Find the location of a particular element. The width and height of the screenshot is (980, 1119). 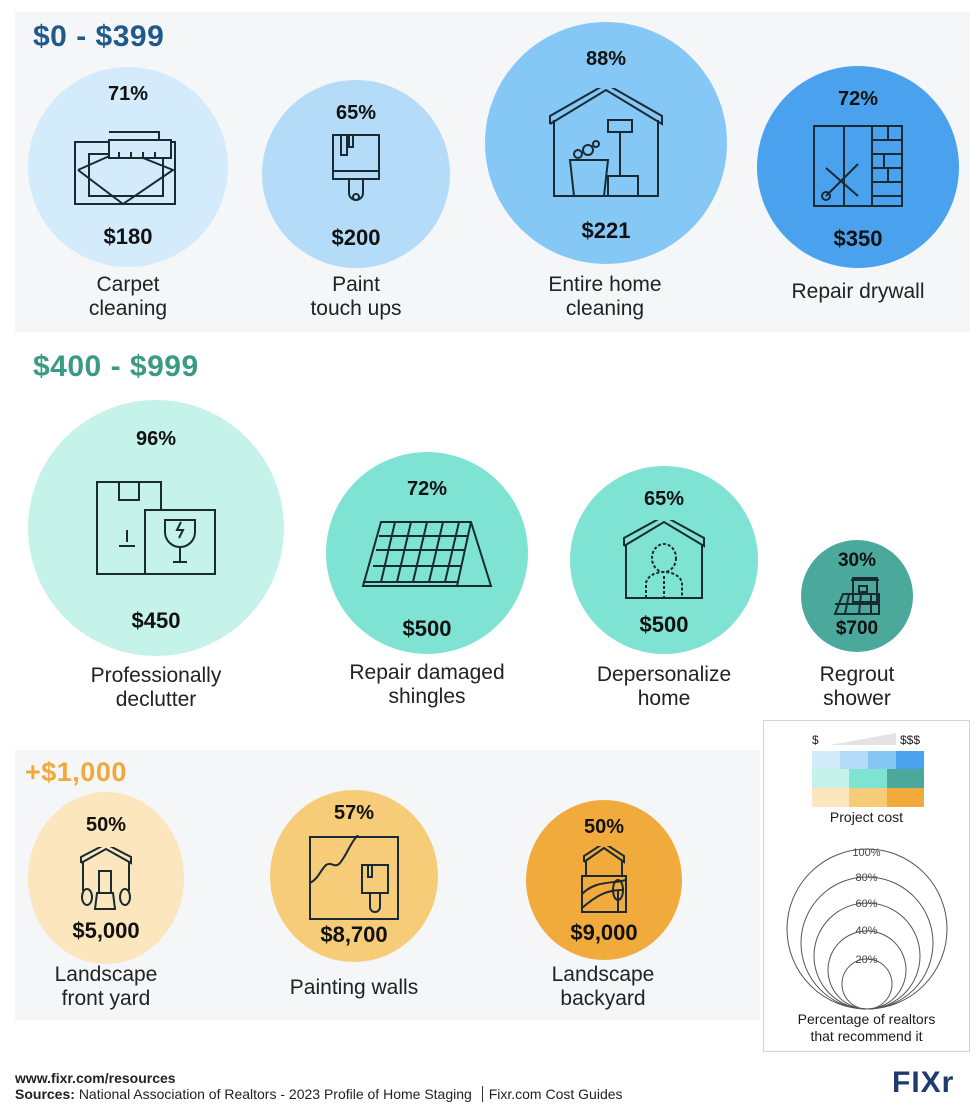

wall-paint-icon is located at coordinates (354, 878).